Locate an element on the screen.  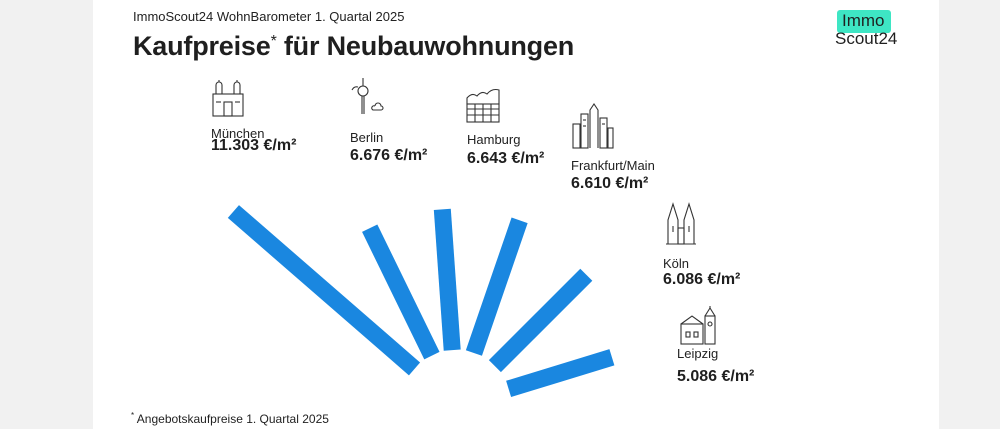
logo-line-1: Immo is located at coordinates (863, 20).